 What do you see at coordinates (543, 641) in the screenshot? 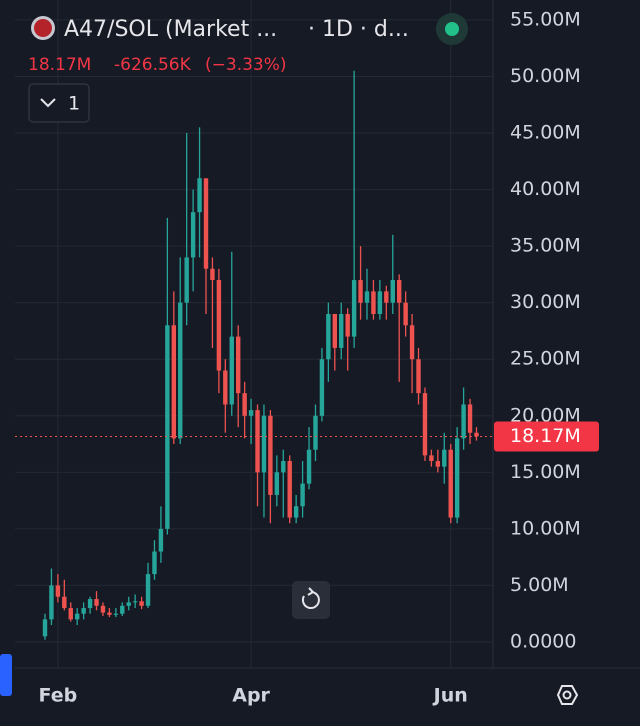
I see `y-tick-label: 0.0000` at bounding box center [543, 641].